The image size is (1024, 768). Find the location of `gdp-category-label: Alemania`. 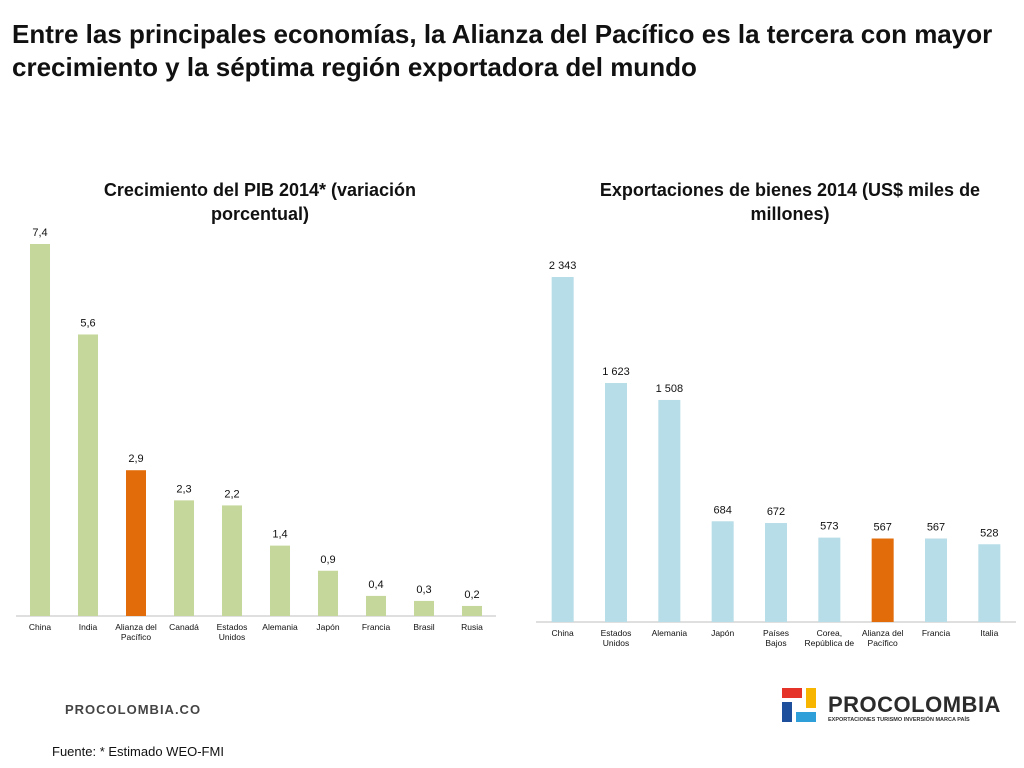

gdp-category-label: Alemania is located at coordinates (280, 627).